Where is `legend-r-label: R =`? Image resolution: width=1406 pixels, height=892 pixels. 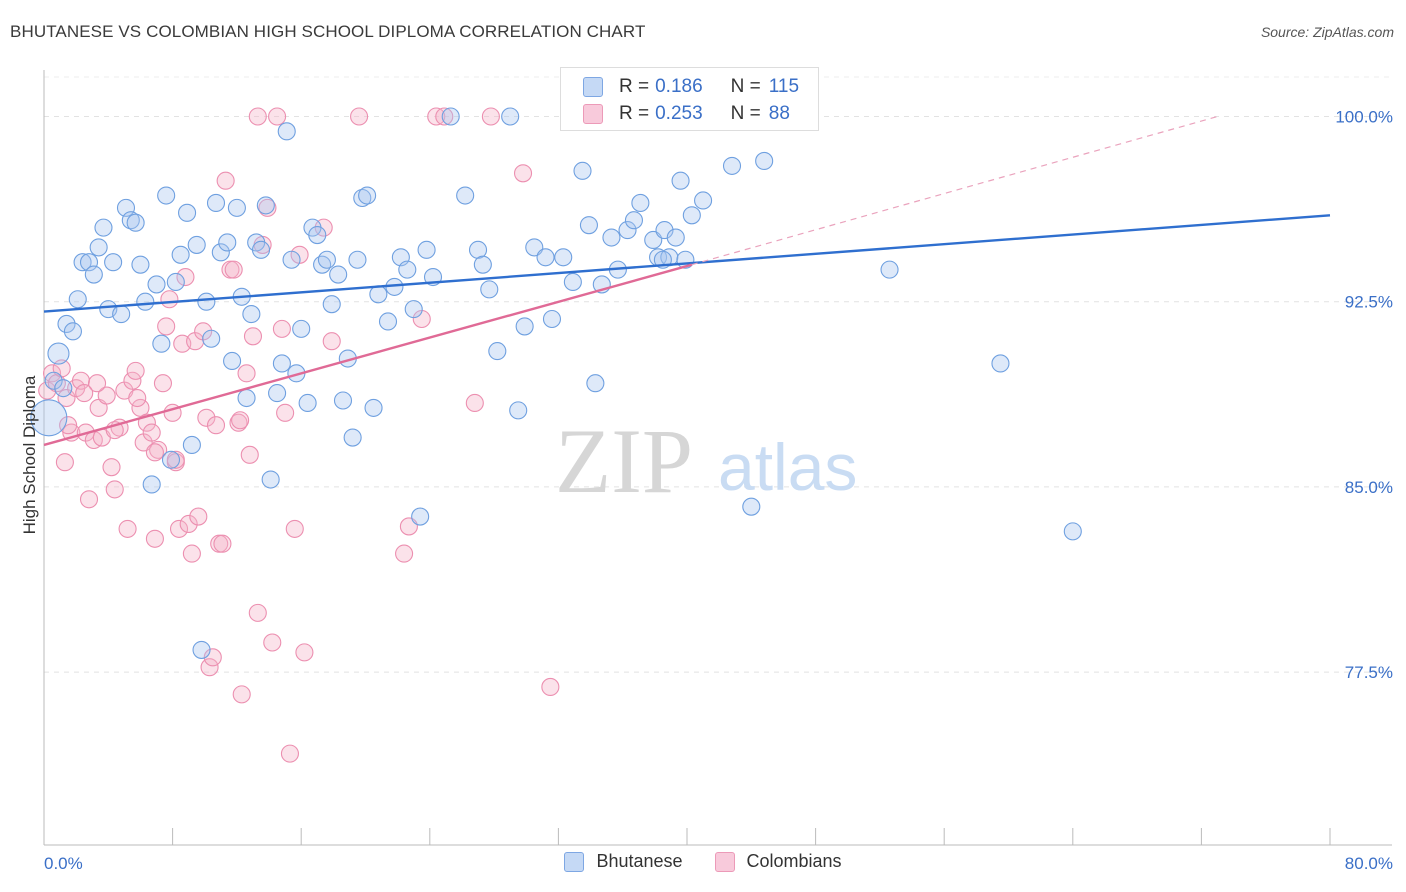
legend-r-label: R = is located at coordinates (634, 113).